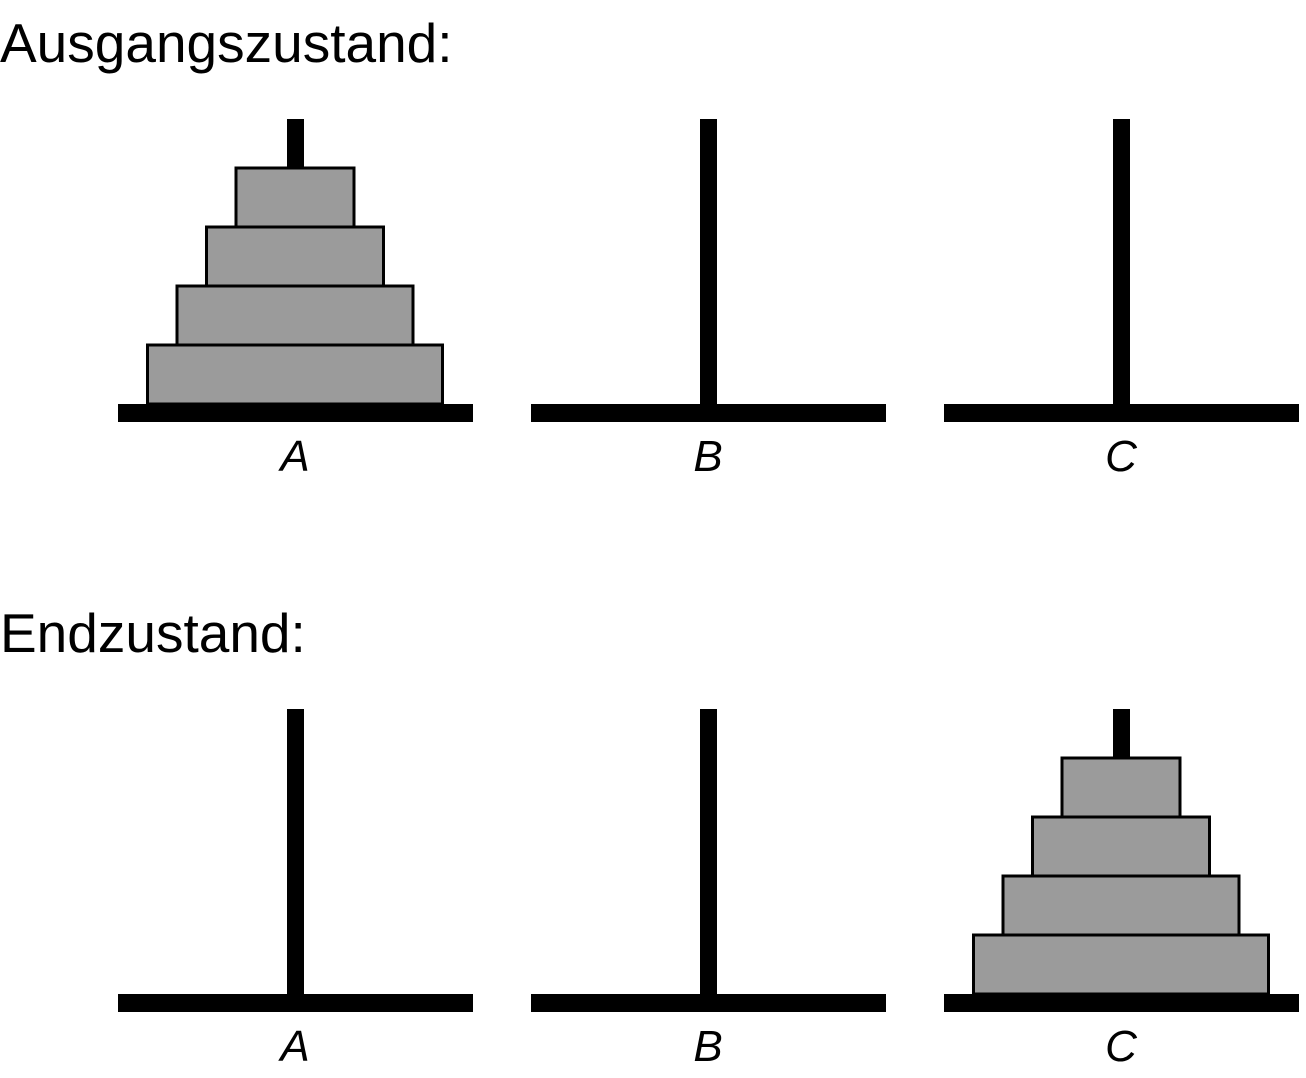 This screenshot has width=1306, height=1078. What do you see at coordinates (226, 43) in the screenshot?
I see `initial-state-title: Ausgangszustand:` at bounding box center [226, 43].